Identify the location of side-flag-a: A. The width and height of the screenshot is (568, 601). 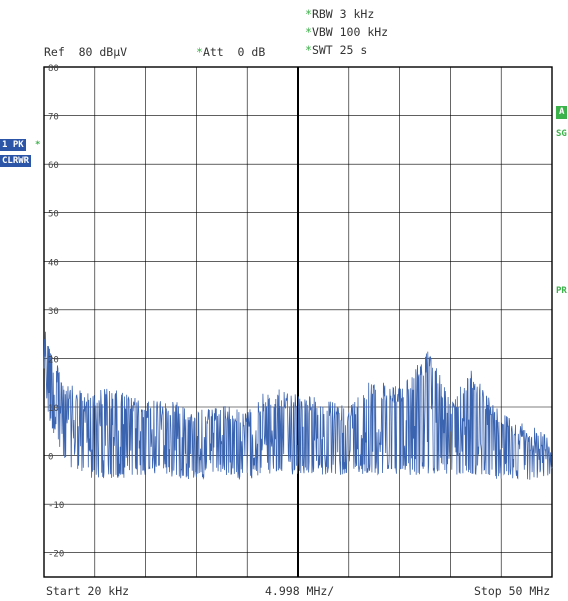
(562, 112).